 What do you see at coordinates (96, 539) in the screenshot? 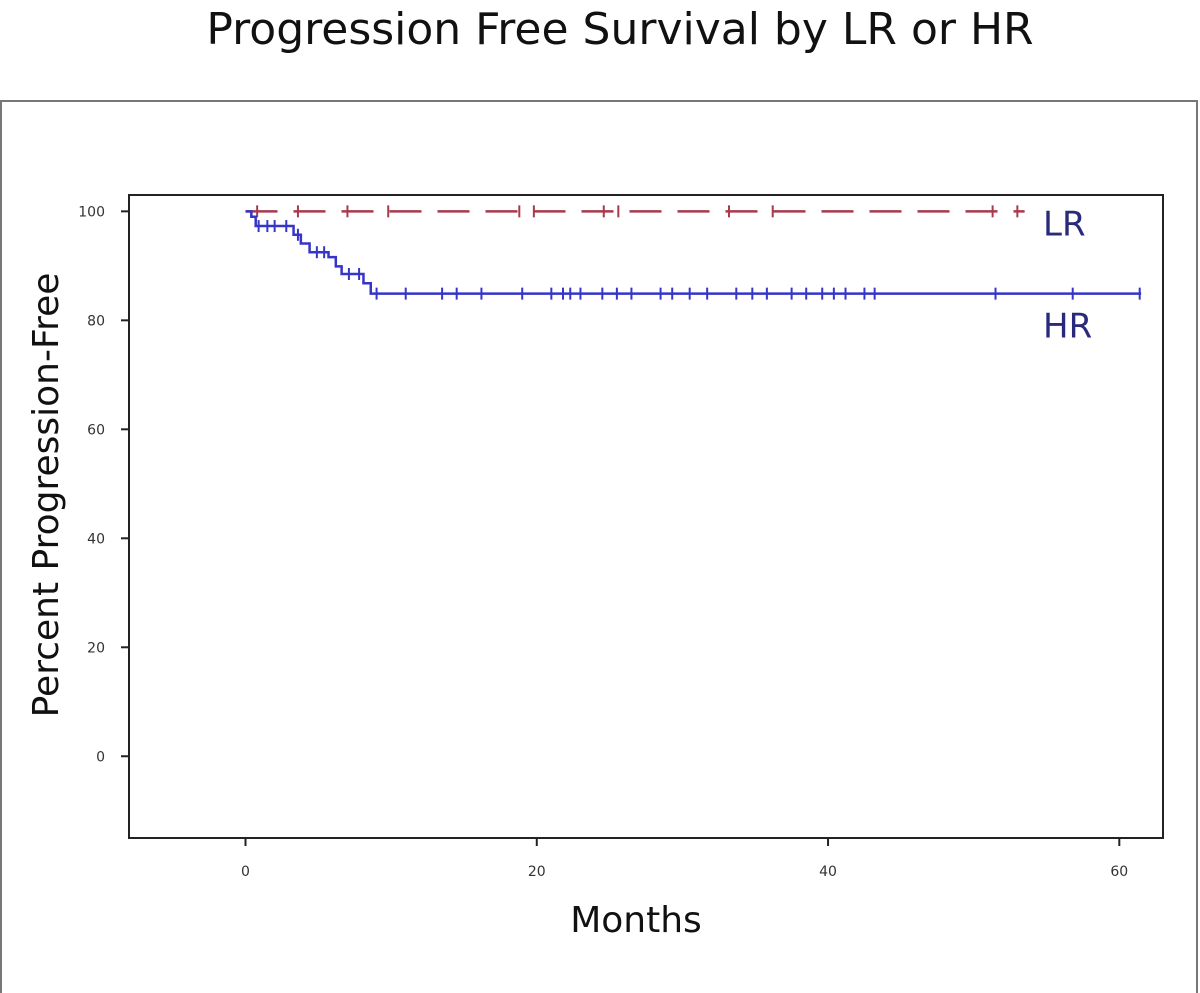
I see `y-tick-label: 40` at bounding box center [96, 539].